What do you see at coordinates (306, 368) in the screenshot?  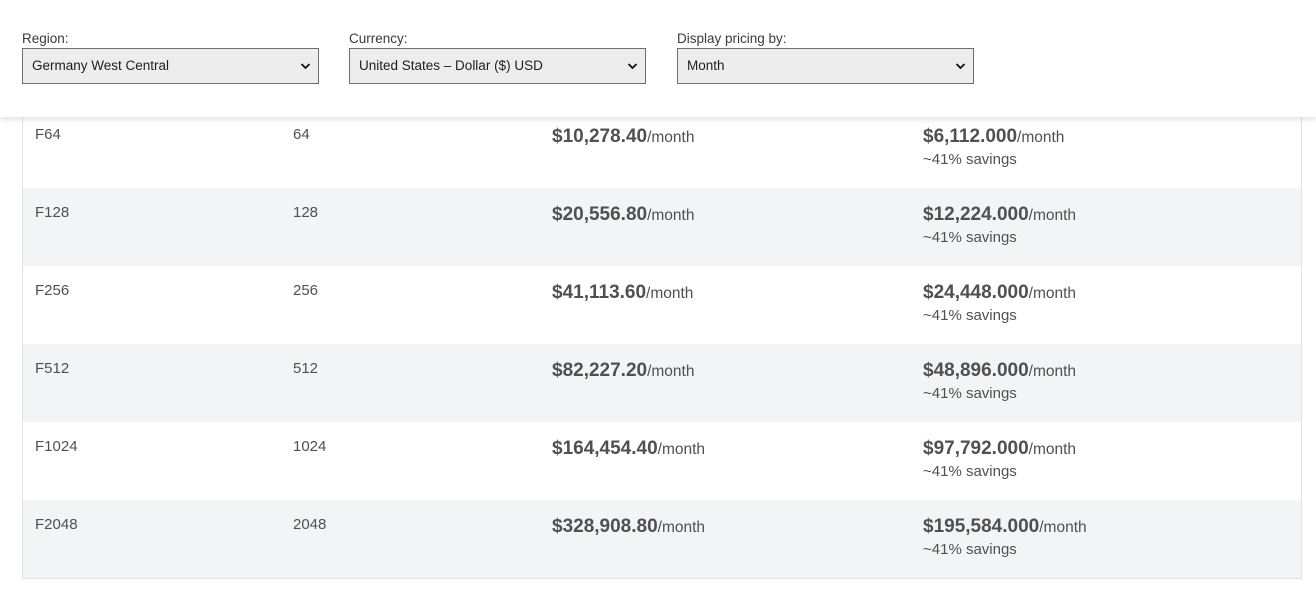 I see `capacity-units-cell: 512` at bounding box center [306, 368].